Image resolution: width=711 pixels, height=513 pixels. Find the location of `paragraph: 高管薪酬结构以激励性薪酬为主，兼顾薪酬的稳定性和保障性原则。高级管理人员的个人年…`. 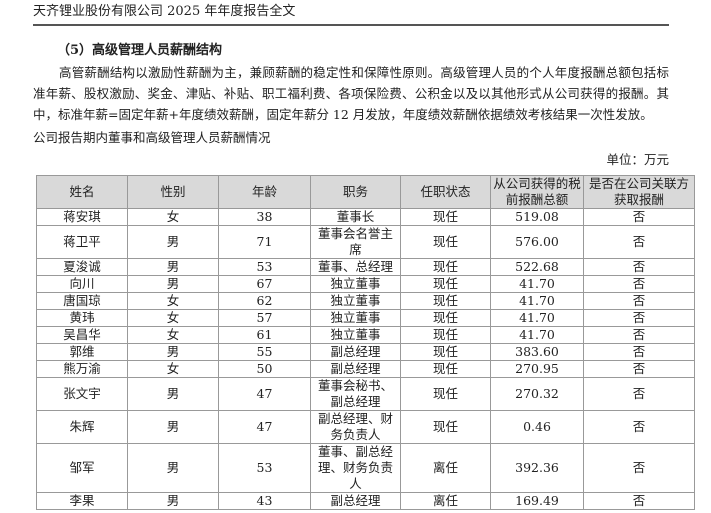

paragraph: 高管薪酬结构以激励性薪酬为主，兼顾薪酬的稳定性和保障性原则。高级管理人员的个人年… is located at coordinates (351, 93).